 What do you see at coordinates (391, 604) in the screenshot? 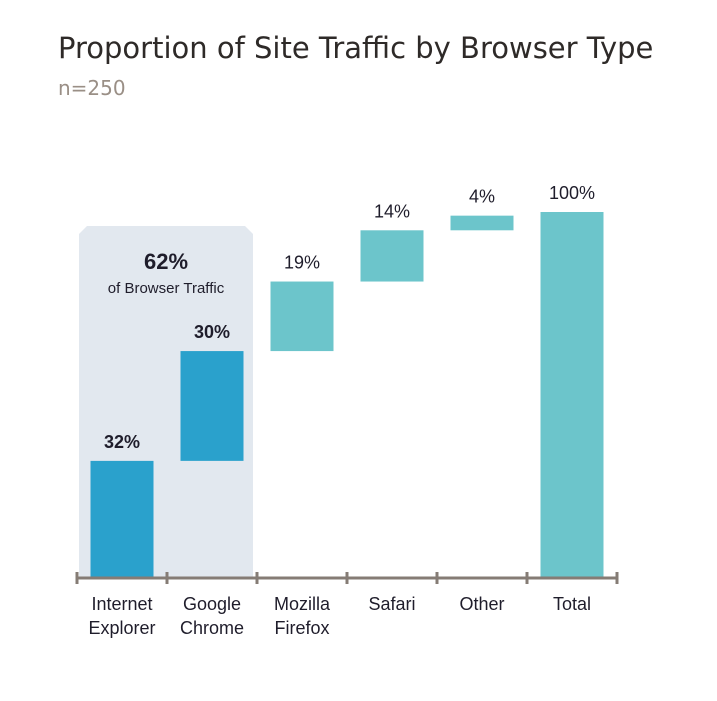
I see `tick-label-3: Safari` at bounding box center [391, 604].